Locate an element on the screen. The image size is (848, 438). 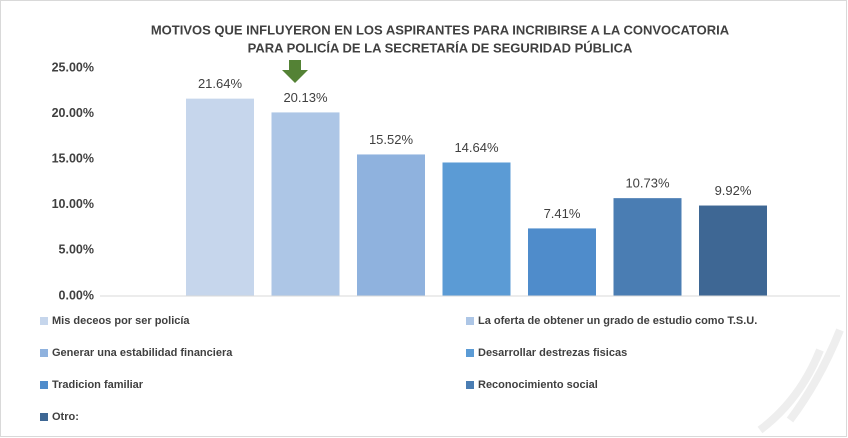
value-label: 20.13% is located at coordinates (305, 97).